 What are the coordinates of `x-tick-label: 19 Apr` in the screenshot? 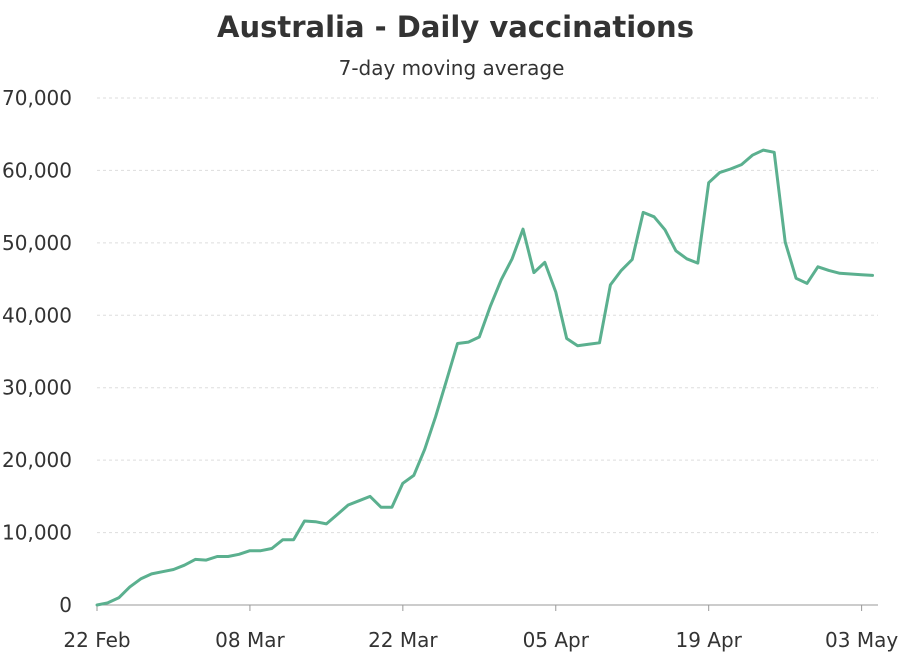 It's located at (708, 640).